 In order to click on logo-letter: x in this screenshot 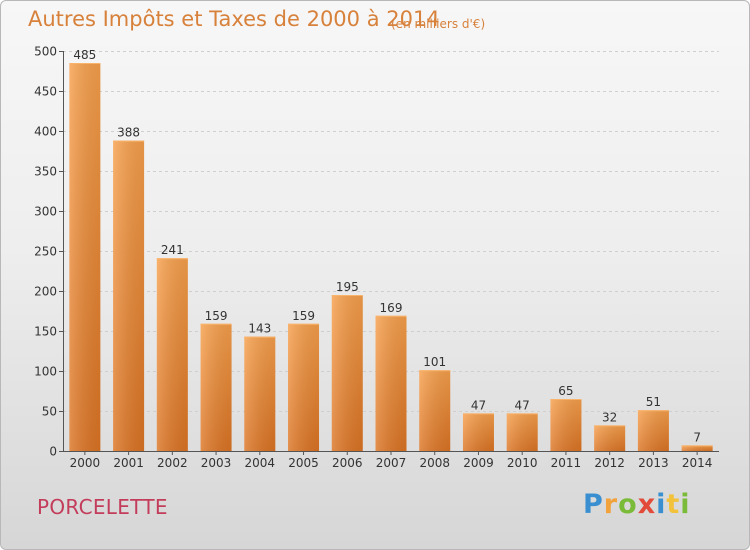, I will do `click(647, 504)`.